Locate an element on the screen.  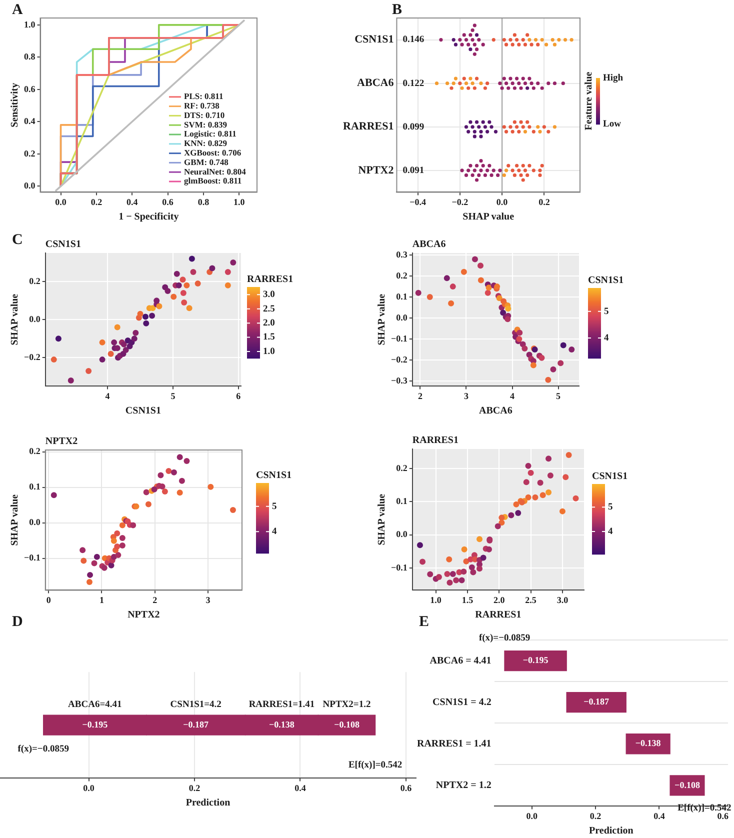
series-label: RARRES1=1.41 is located at coordinates (281, 705).